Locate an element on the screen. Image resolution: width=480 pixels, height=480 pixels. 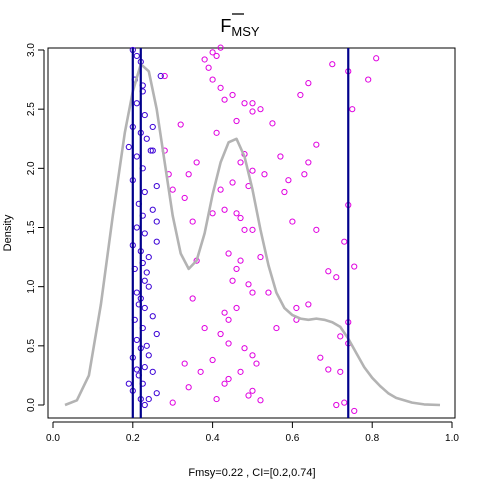
chart-title-main: F is located at coordinates (225, 26).